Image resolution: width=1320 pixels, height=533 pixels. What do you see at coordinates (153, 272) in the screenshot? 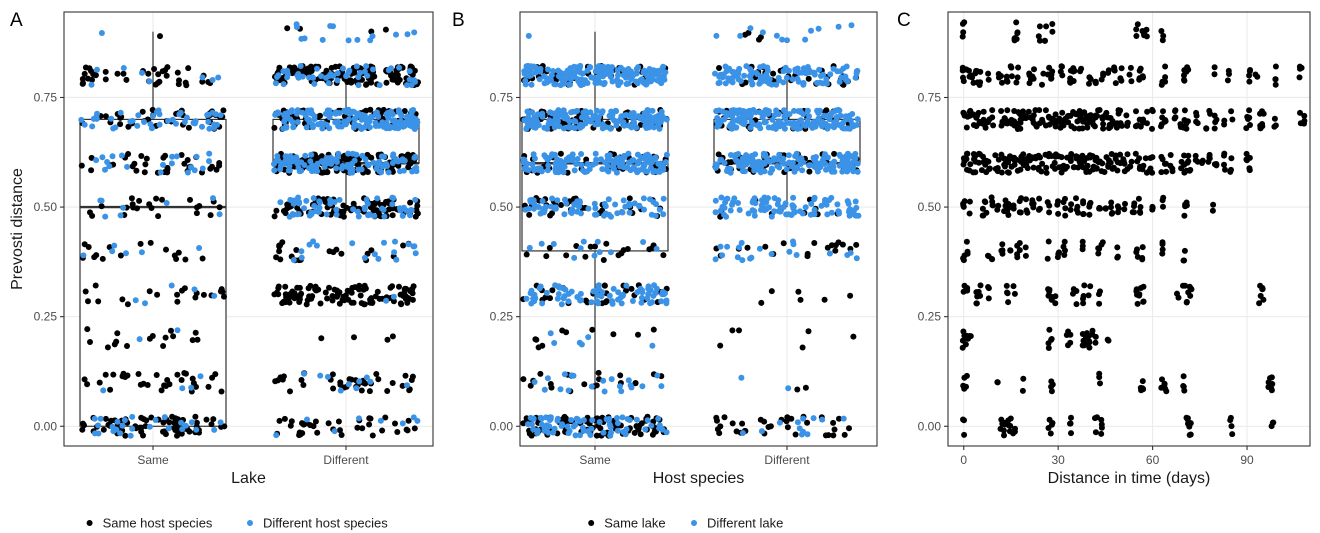
I see `boxplot-box` at bounding box center [153, 272].